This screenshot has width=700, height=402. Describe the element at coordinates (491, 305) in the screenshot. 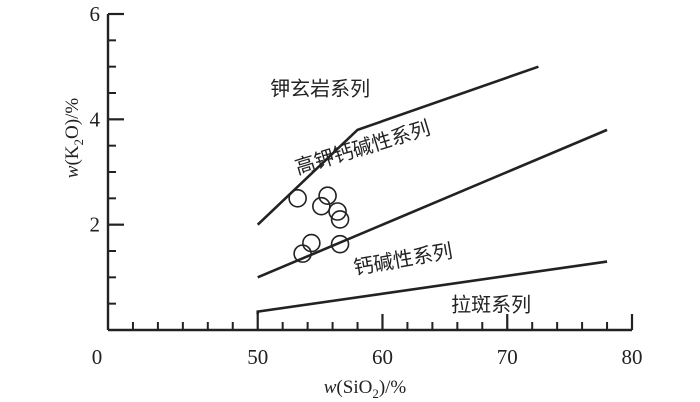

I see `series-label: 拉斑系列` at that location.